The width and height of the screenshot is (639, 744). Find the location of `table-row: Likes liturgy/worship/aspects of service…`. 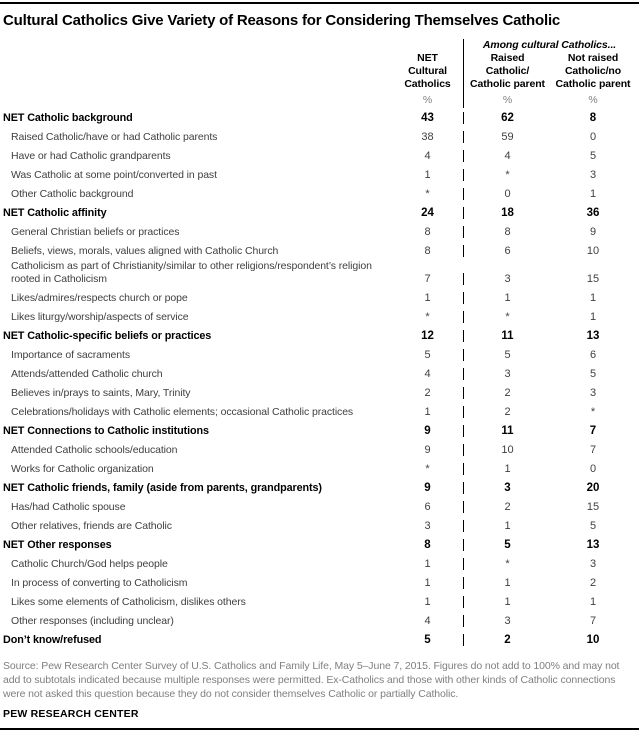

table-row: Likes liturgy/worship/aspects of service… is located at coordinates (319, 316).